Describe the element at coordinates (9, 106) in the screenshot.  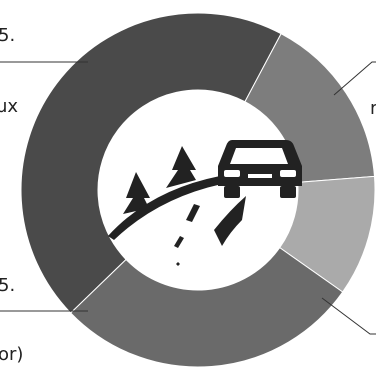
I see `label-left-middle: ux` at that location.